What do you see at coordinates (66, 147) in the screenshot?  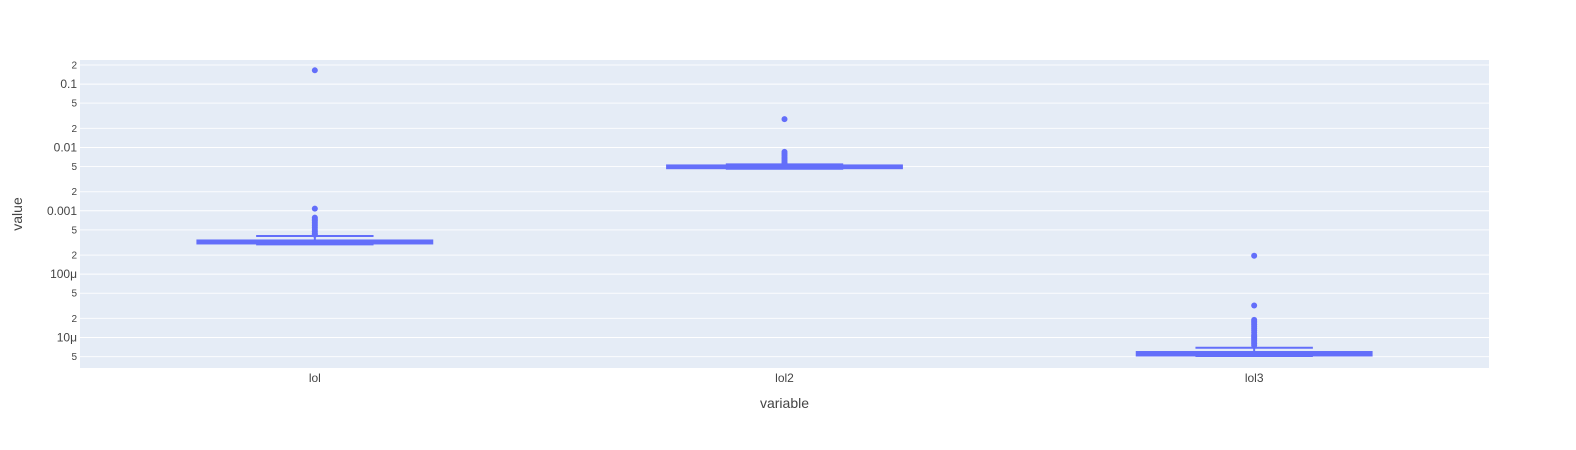 I see `y-tick-label: 0.01` at bounding box center [66, 147].